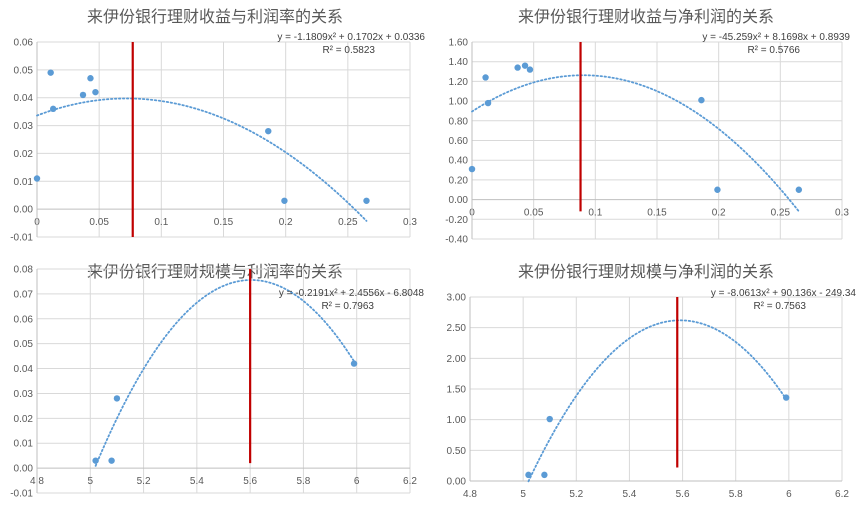  What do you see at coordinates (459, 141) in the screenshot?
I see `y-tick-label: 0.60` at bounding box center [459, 141].